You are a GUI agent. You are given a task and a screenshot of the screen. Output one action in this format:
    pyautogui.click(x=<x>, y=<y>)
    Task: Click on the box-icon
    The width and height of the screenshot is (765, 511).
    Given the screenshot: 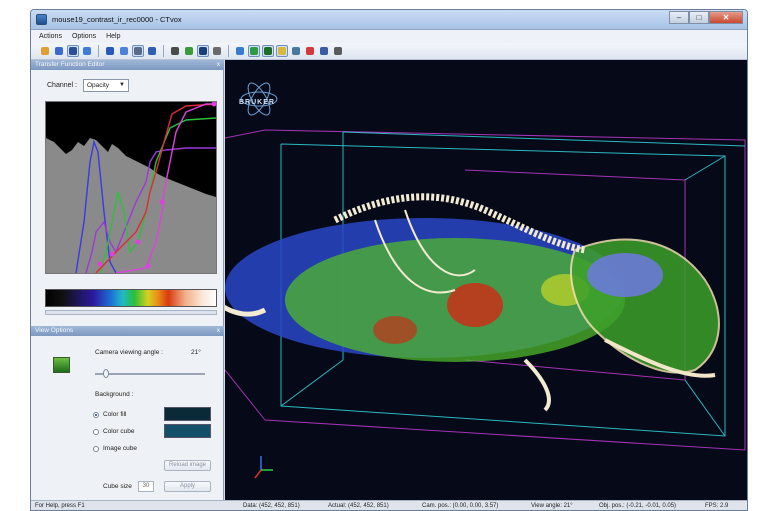 What is the action you would take?
    pyautogui.click(x=87, y=51)
    